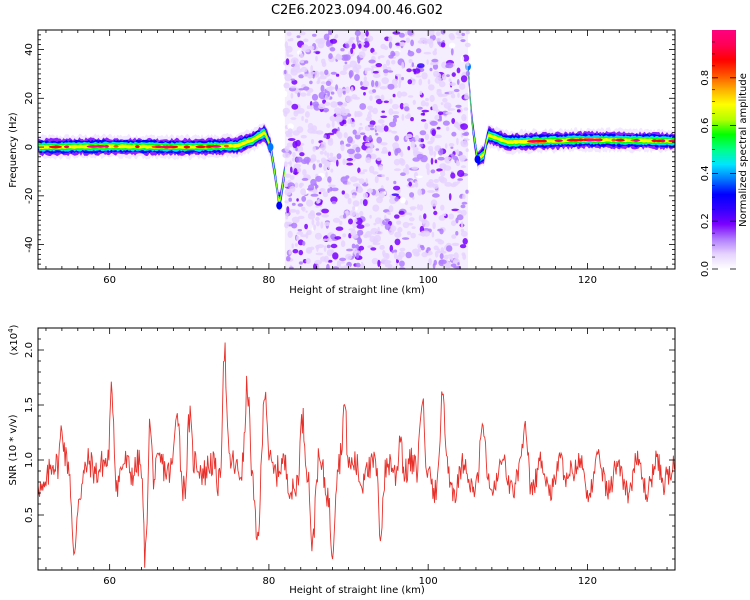 This screenshot has height=600, width=750. I want to click on y-tick-label: 1.5, so click(29, 405).